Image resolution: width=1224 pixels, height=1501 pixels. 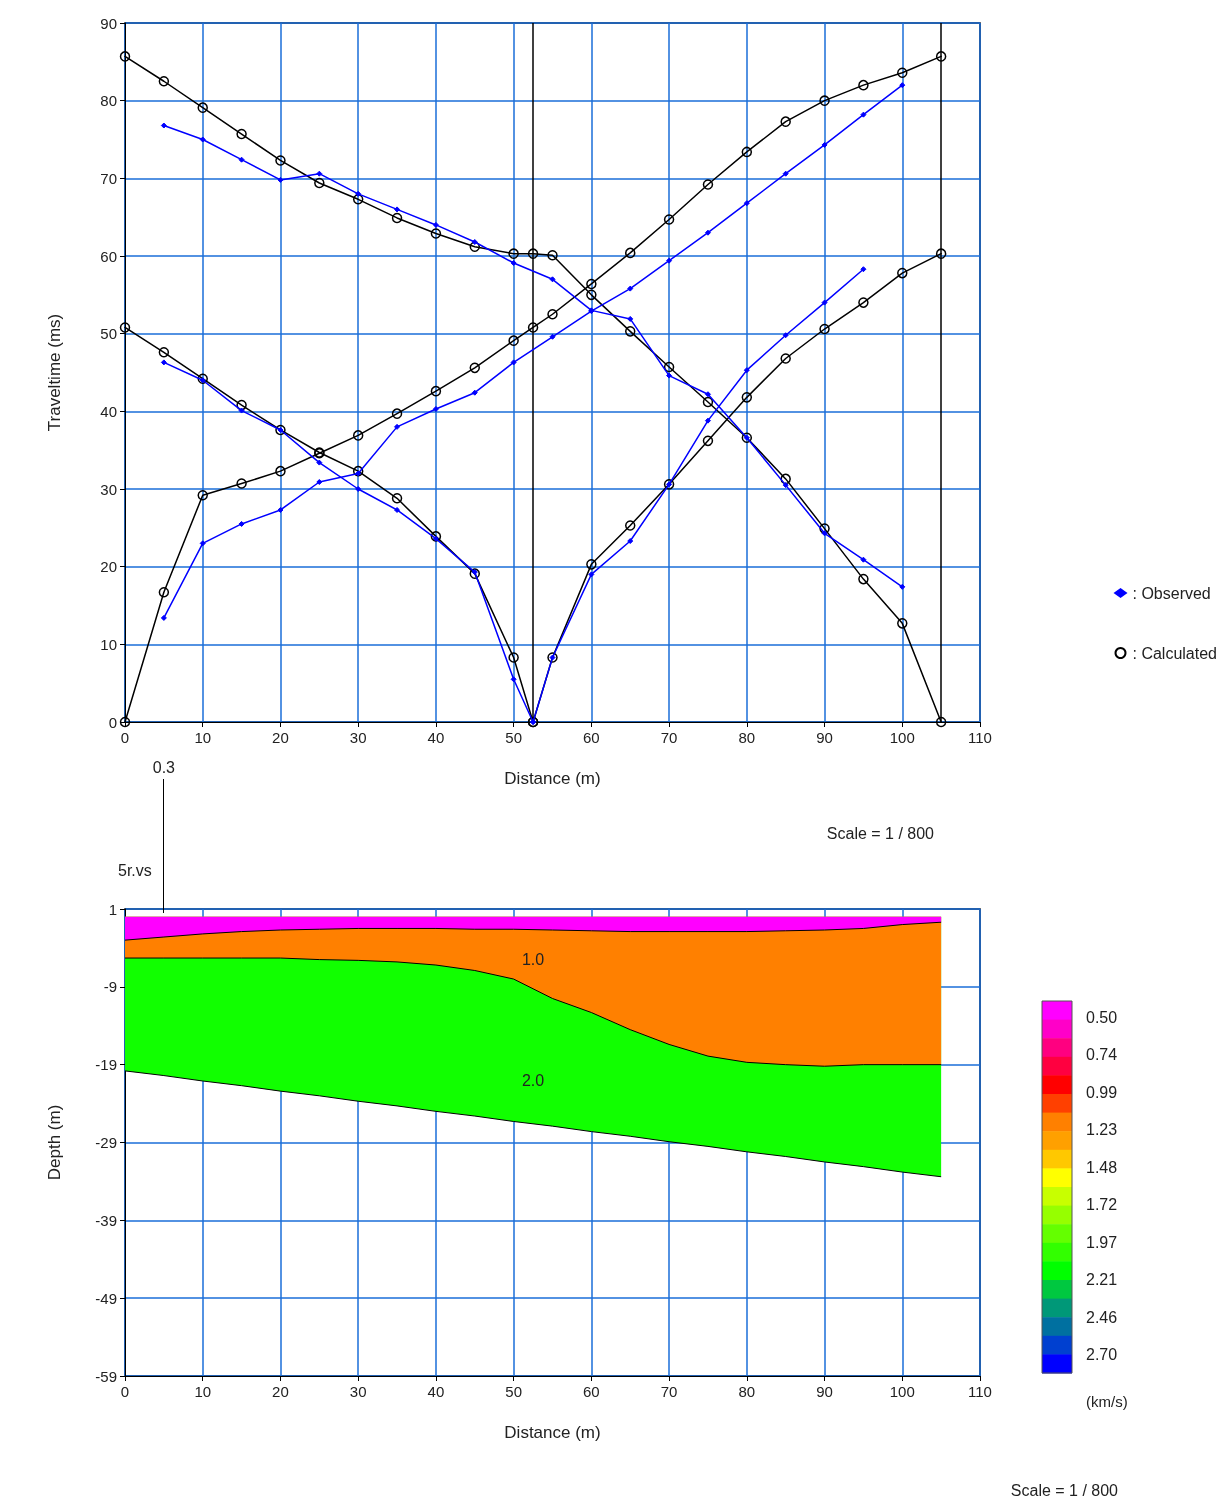 I want to click on y-tick-label: 0, so click(x=112, y=722).